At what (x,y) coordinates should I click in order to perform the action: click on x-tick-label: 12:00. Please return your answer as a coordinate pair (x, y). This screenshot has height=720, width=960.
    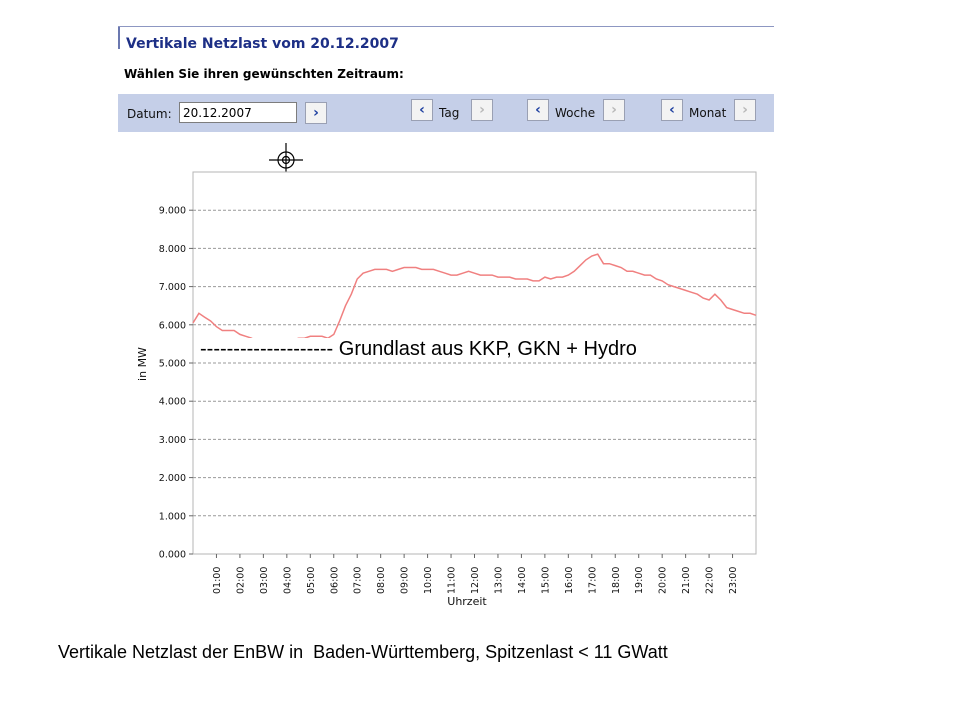
    Looking at the image, I should click on (475, 580).